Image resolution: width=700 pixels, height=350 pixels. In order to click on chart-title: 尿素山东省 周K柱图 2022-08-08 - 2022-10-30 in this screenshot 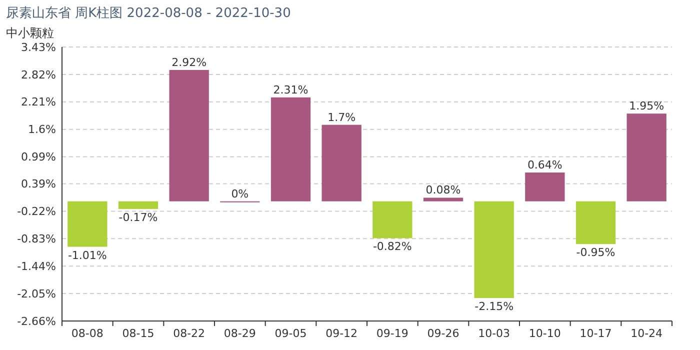, I will do `click(148, 13)`.